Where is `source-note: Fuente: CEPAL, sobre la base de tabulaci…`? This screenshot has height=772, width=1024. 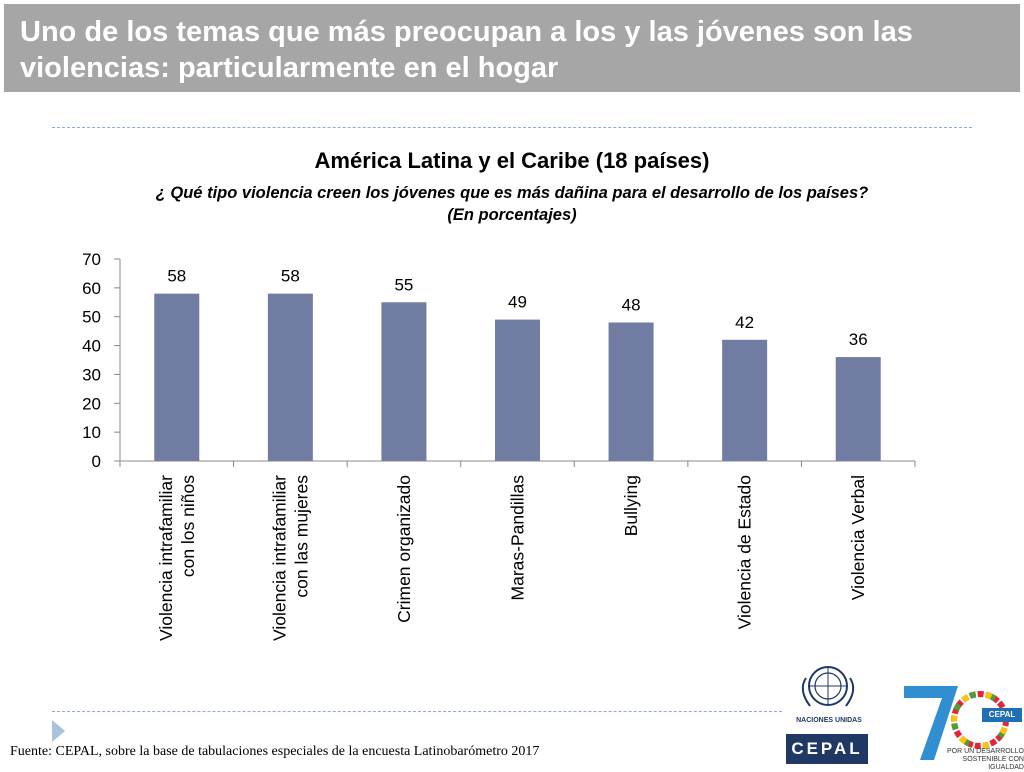 source-note: Fuente: CEPAL, sobre la base de tabulaci… is located at coordinates (275, 751).